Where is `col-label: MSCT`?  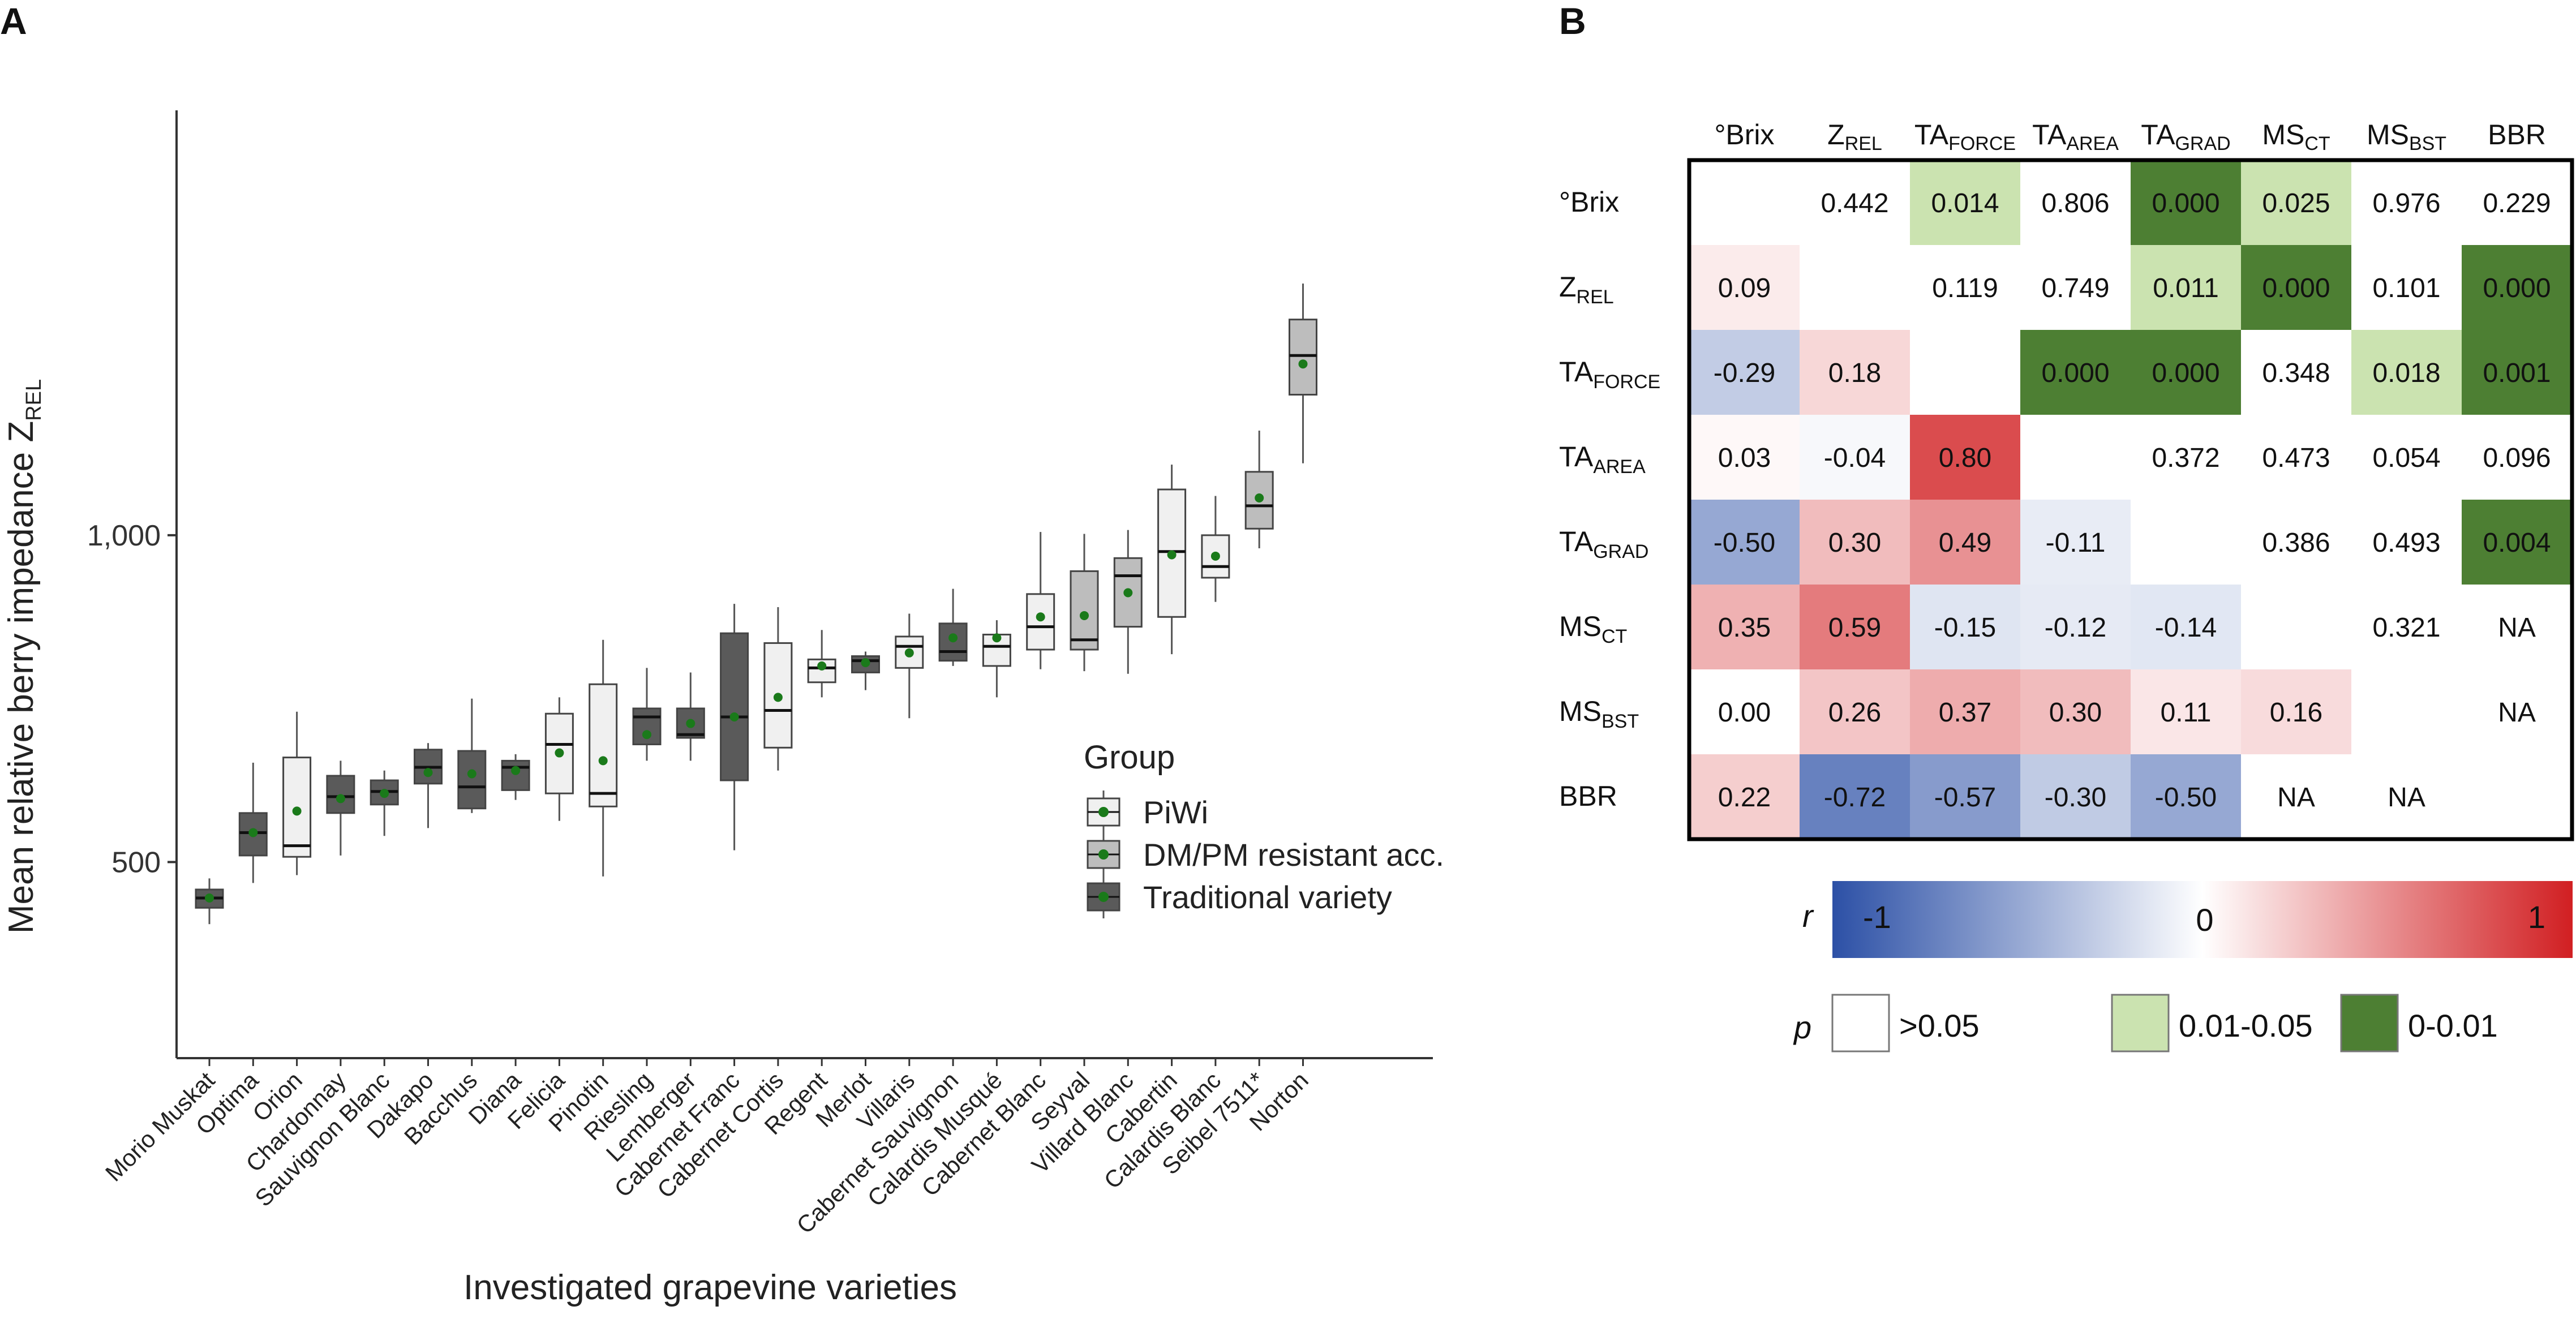
col-label: MSCT is located at coordinates (2296, 136).